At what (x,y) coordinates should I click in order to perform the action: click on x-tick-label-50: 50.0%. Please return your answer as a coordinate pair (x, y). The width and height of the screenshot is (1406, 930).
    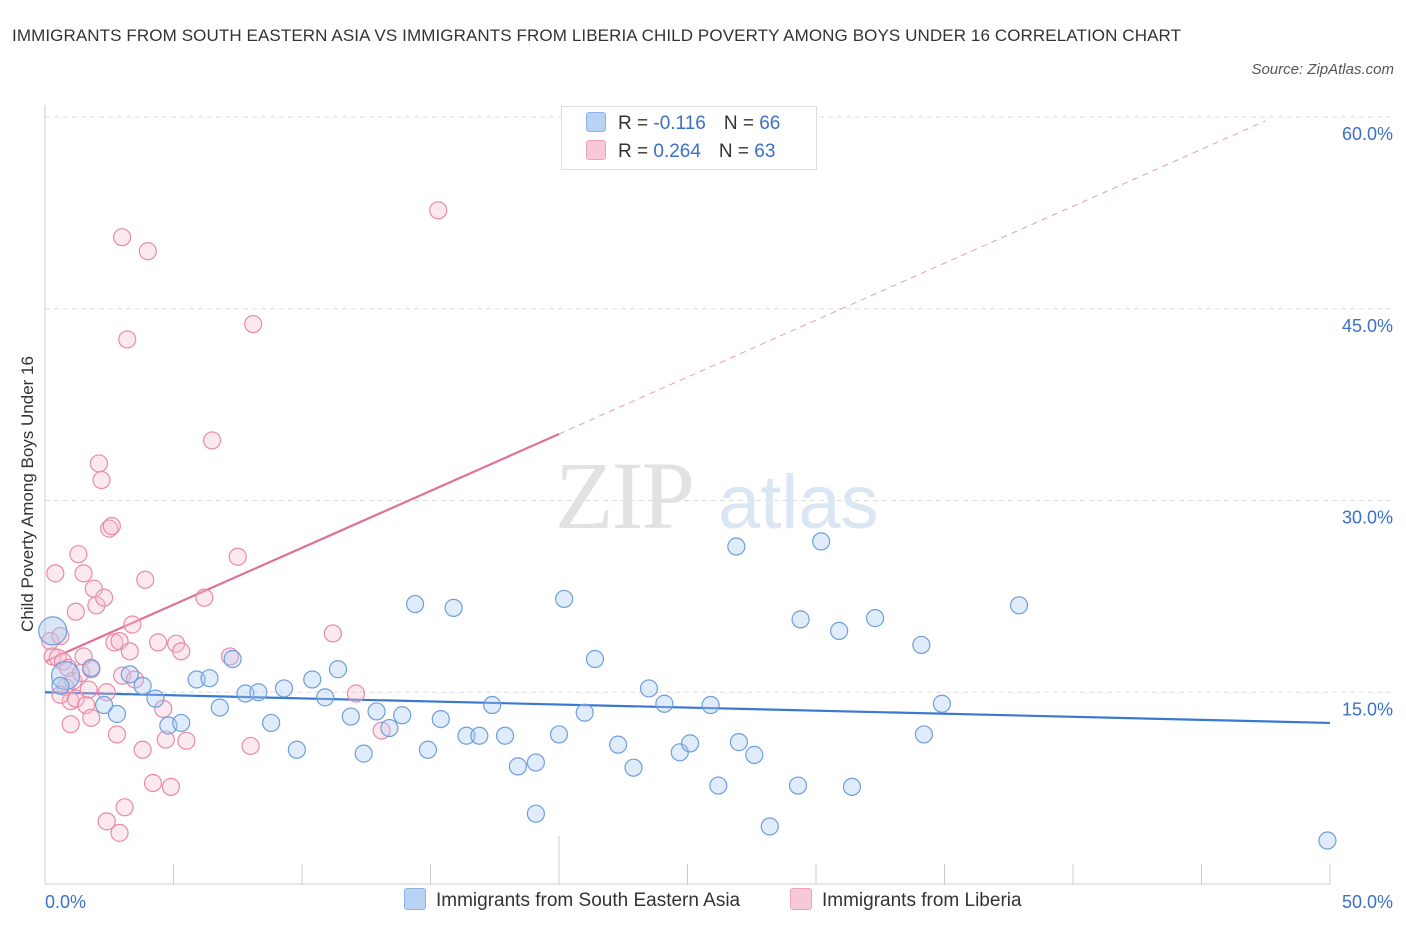
    Looking at the image, I should click on (1367, 902).